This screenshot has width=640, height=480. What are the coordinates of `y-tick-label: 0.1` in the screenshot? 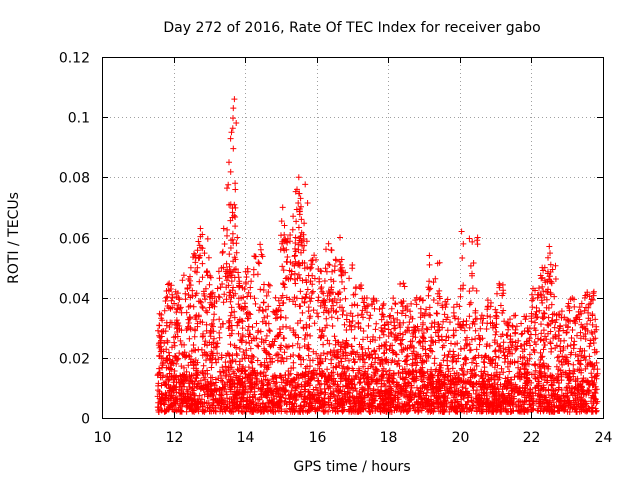 It's located at (79, 119).